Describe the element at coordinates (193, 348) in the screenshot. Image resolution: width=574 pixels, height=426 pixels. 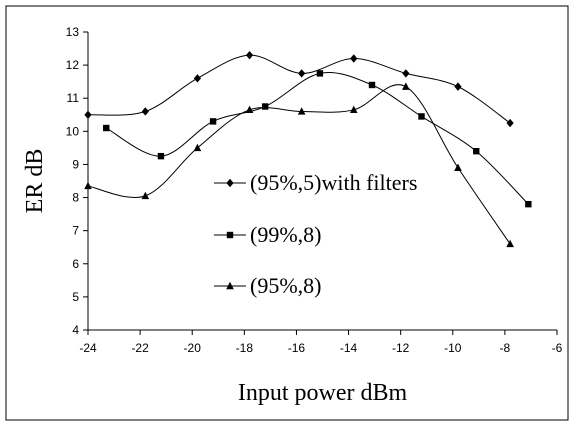
I see `x-tick-label: -20` at that location.